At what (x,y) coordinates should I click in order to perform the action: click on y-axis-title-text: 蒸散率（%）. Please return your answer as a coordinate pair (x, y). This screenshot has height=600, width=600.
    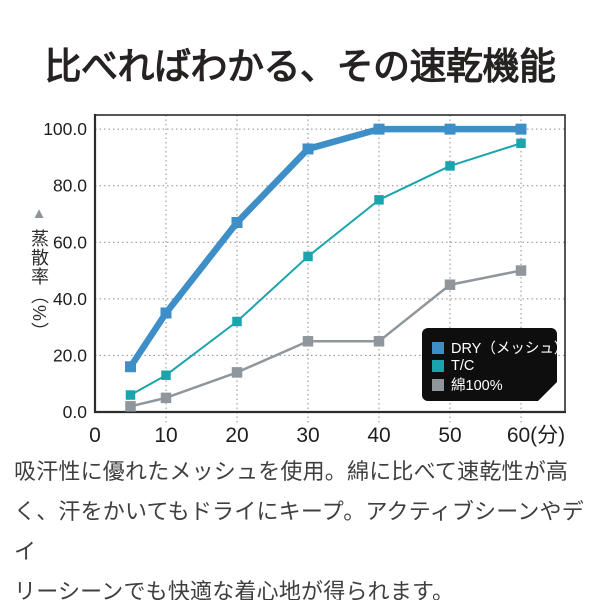
    Looking at the image, I should click on (39, 285).